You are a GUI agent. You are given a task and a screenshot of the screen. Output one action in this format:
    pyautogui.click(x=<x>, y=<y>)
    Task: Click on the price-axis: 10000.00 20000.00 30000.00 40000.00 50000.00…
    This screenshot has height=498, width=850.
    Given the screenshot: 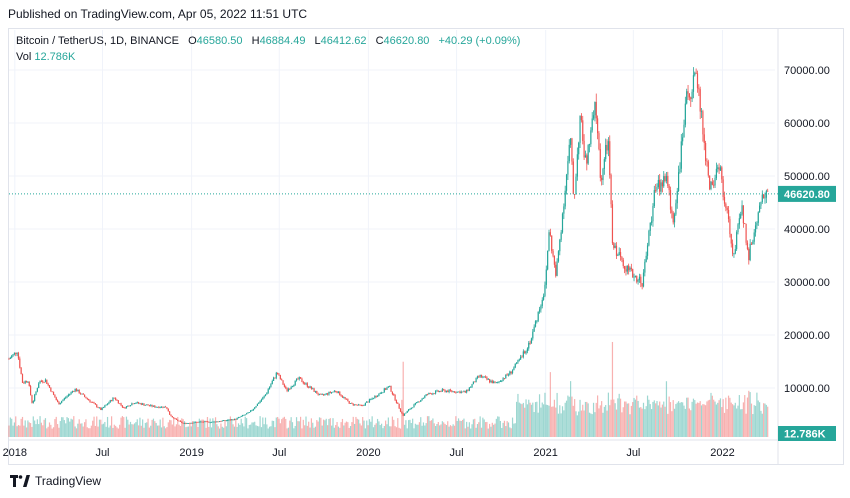 What is the action you would take?
    pyautogui.click(x=807, y=230)
    